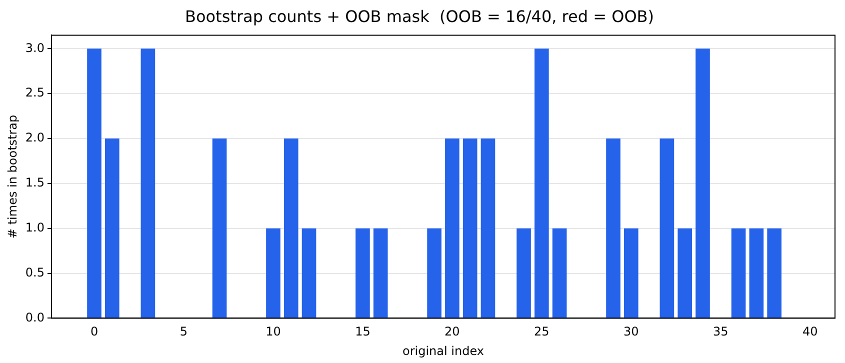  What do you see at coordinates (720, 331) in the screenshot?
I see `x-tick-label: 35` at bounding box center [720, 331].